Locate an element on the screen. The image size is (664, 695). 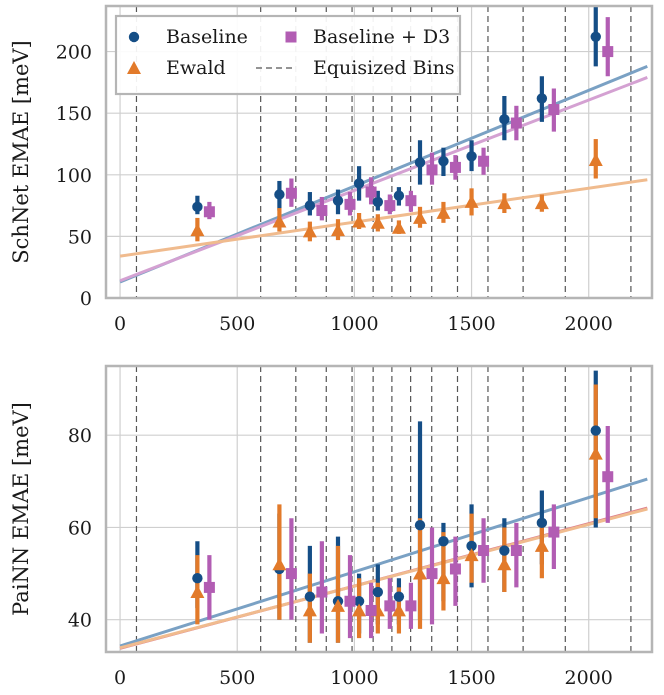
legend-marker-d3 is located at coordinates (291, 37).